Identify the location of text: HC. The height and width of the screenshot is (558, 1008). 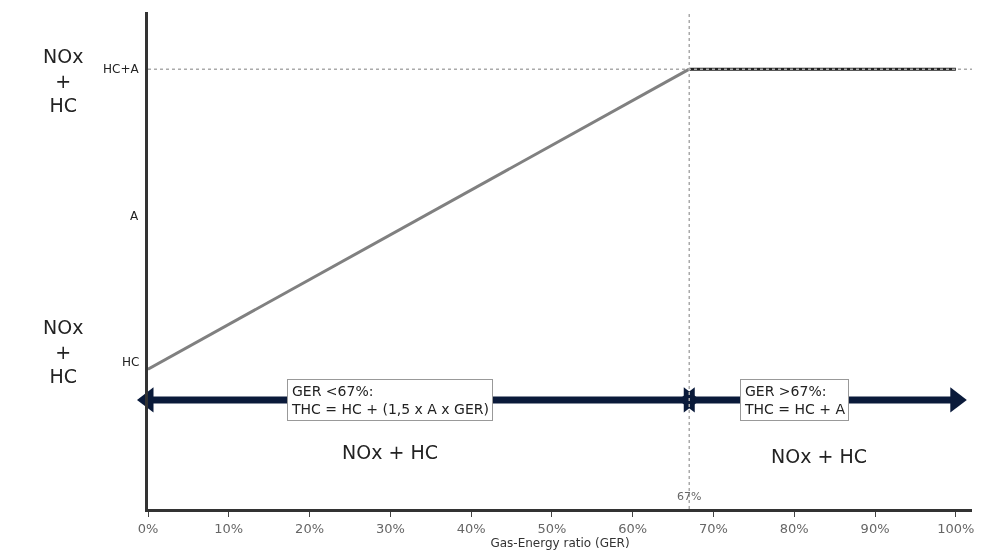
(131, 362).